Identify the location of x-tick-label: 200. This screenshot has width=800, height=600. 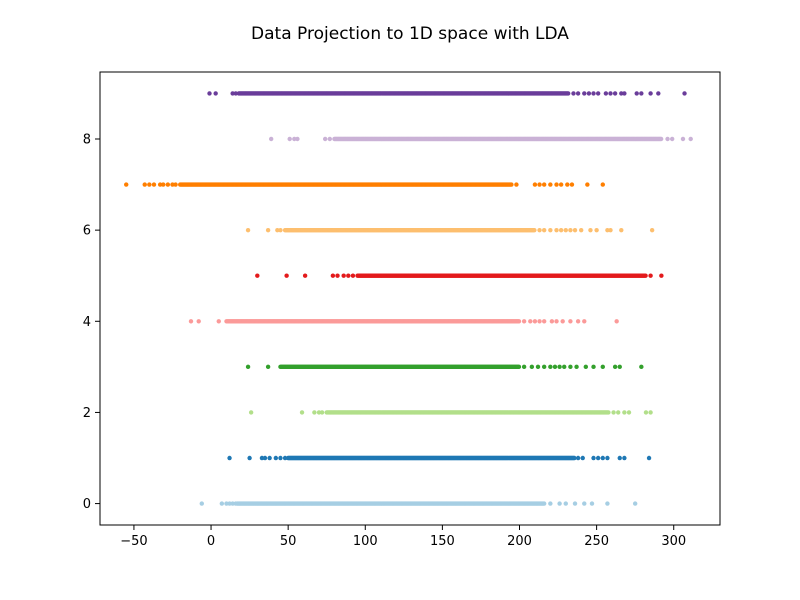
(519, 541).